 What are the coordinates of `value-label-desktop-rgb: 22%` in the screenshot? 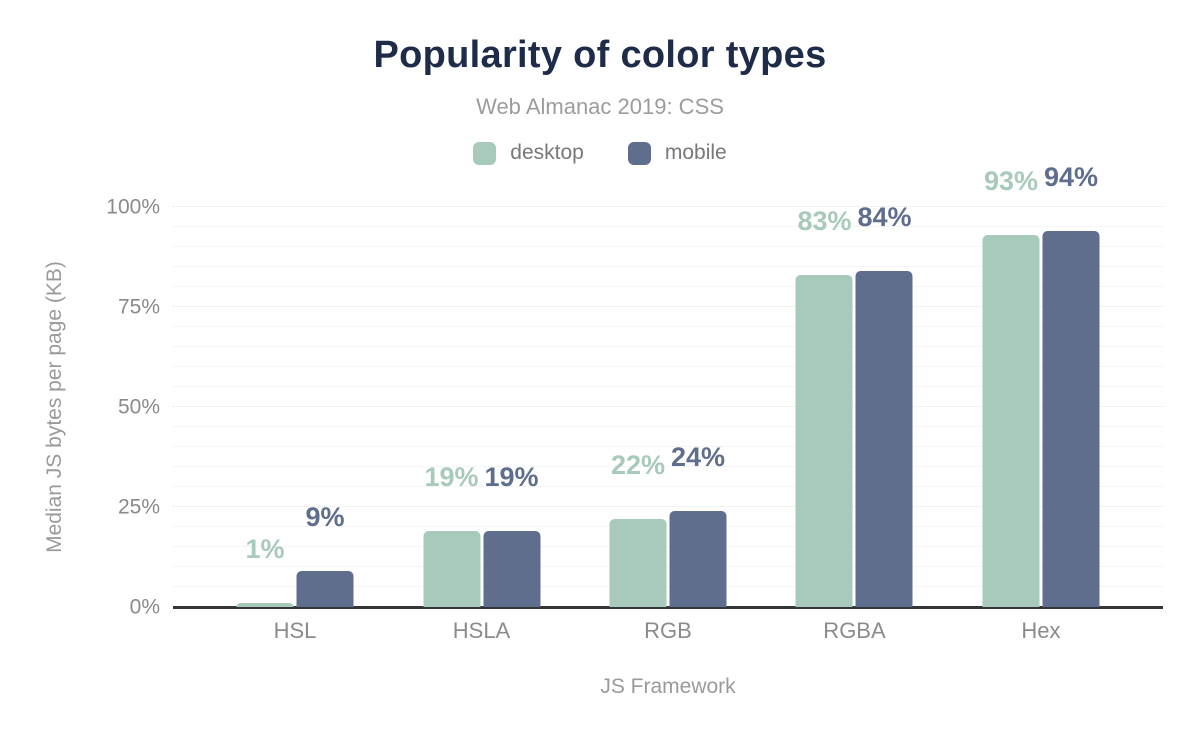 It's located at (638, 465).